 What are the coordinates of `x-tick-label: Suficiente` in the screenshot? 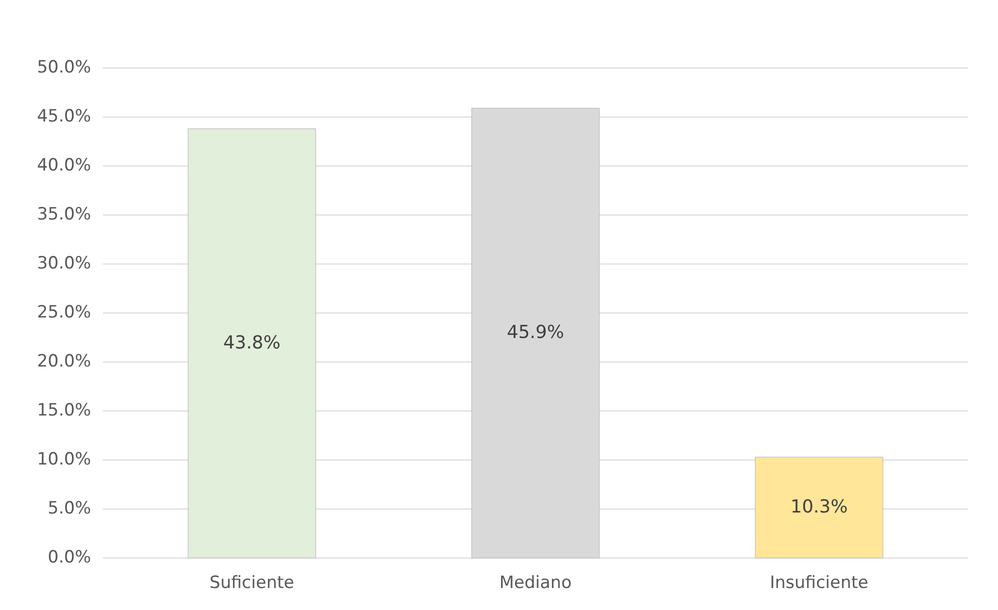 It's located at (252, 583).